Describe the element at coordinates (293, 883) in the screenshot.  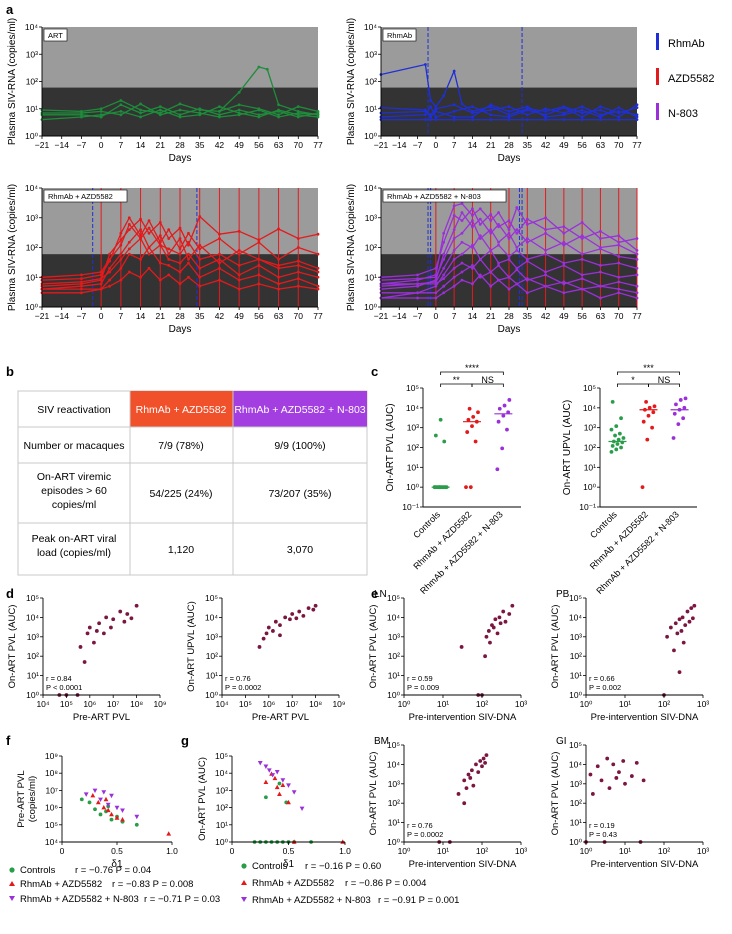
I see `legend-g-azd-label: RhmAb + AZD5582` at that location.